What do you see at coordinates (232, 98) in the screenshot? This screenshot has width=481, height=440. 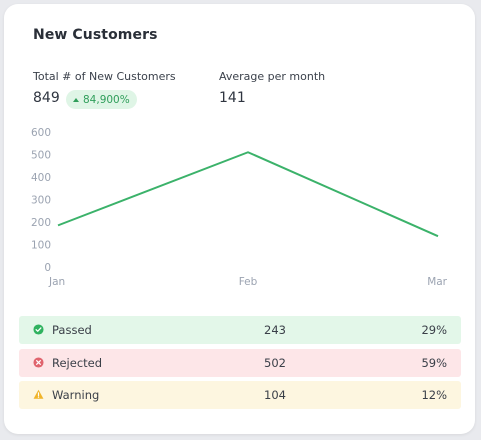 I see `average-per-month-value: 141` at bounding box center [232, 98].